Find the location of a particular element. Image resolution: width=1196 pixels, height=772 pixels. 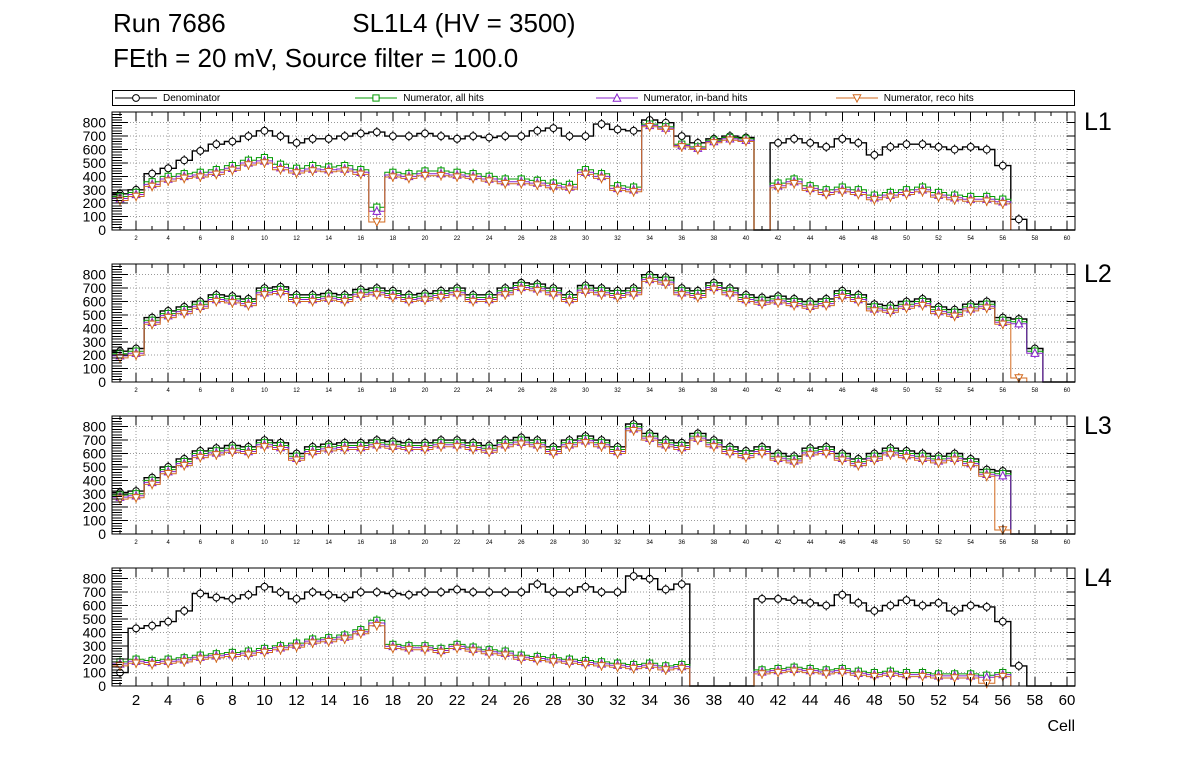

all-hits-marker-icon is located at coordinates (376, 98).